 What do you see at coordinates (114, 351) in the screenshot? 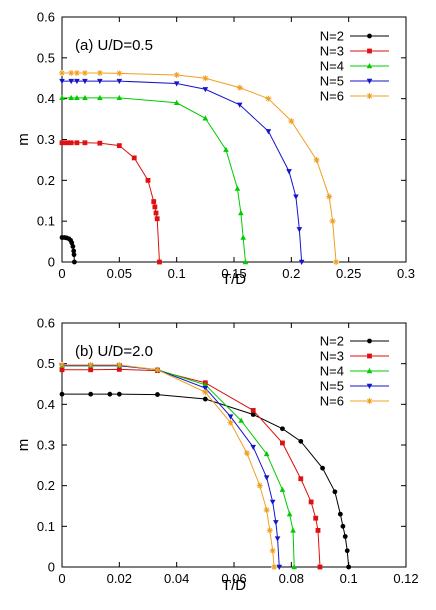
I see `panel-title: (b) U/D=2.0` at bounding box center [114, 351].